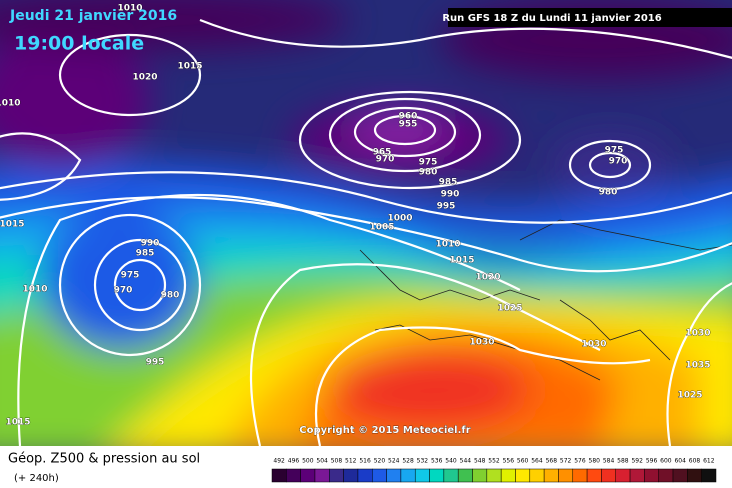  What do you see at coordinates (408, 461) in the screenshot?
I see `scale-label: 528` at bounding box center [408, 461].